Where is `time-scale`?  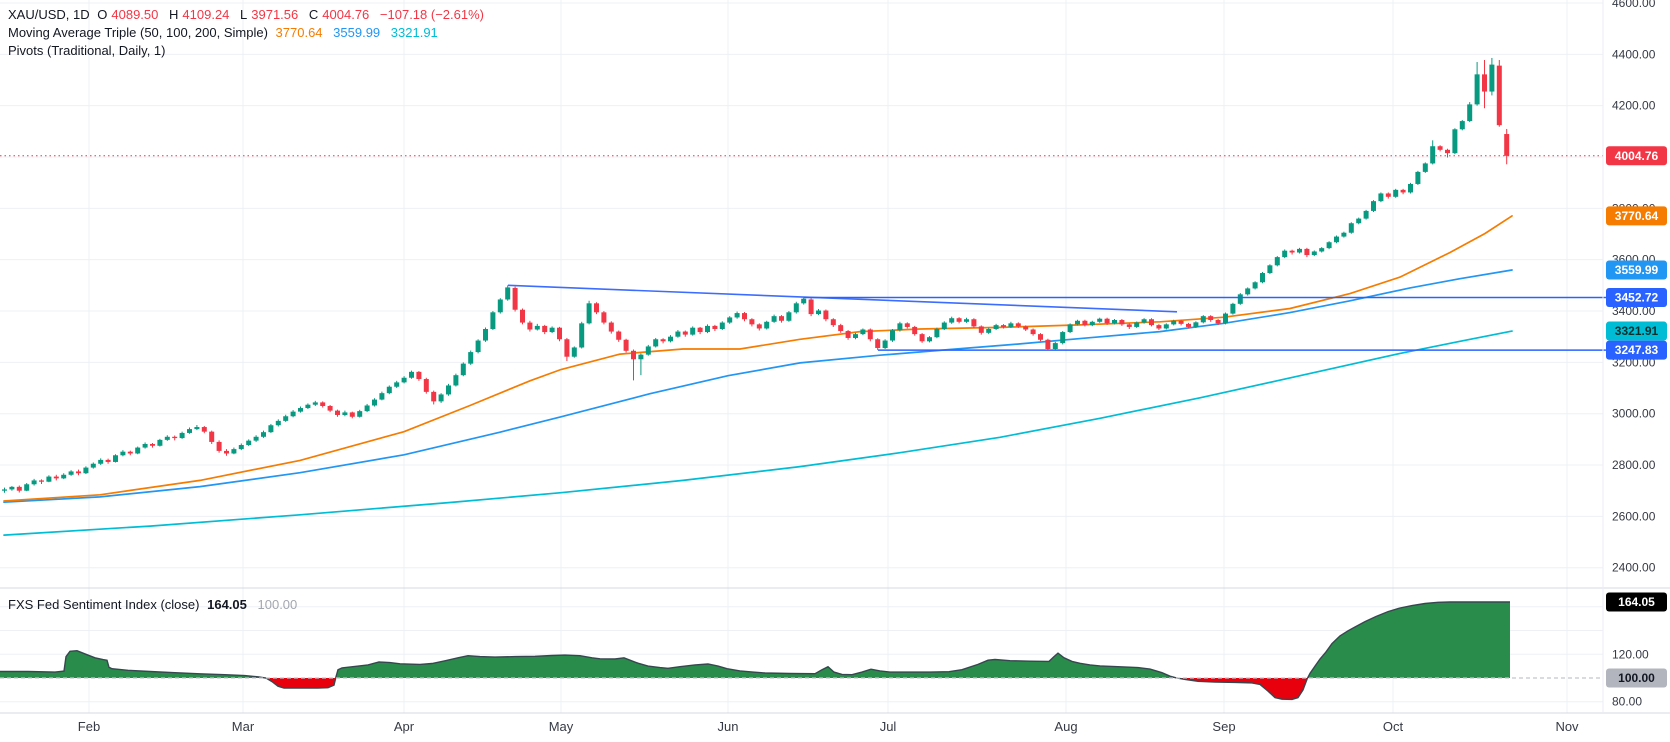
time-scale is located at coordinates (835, 727).